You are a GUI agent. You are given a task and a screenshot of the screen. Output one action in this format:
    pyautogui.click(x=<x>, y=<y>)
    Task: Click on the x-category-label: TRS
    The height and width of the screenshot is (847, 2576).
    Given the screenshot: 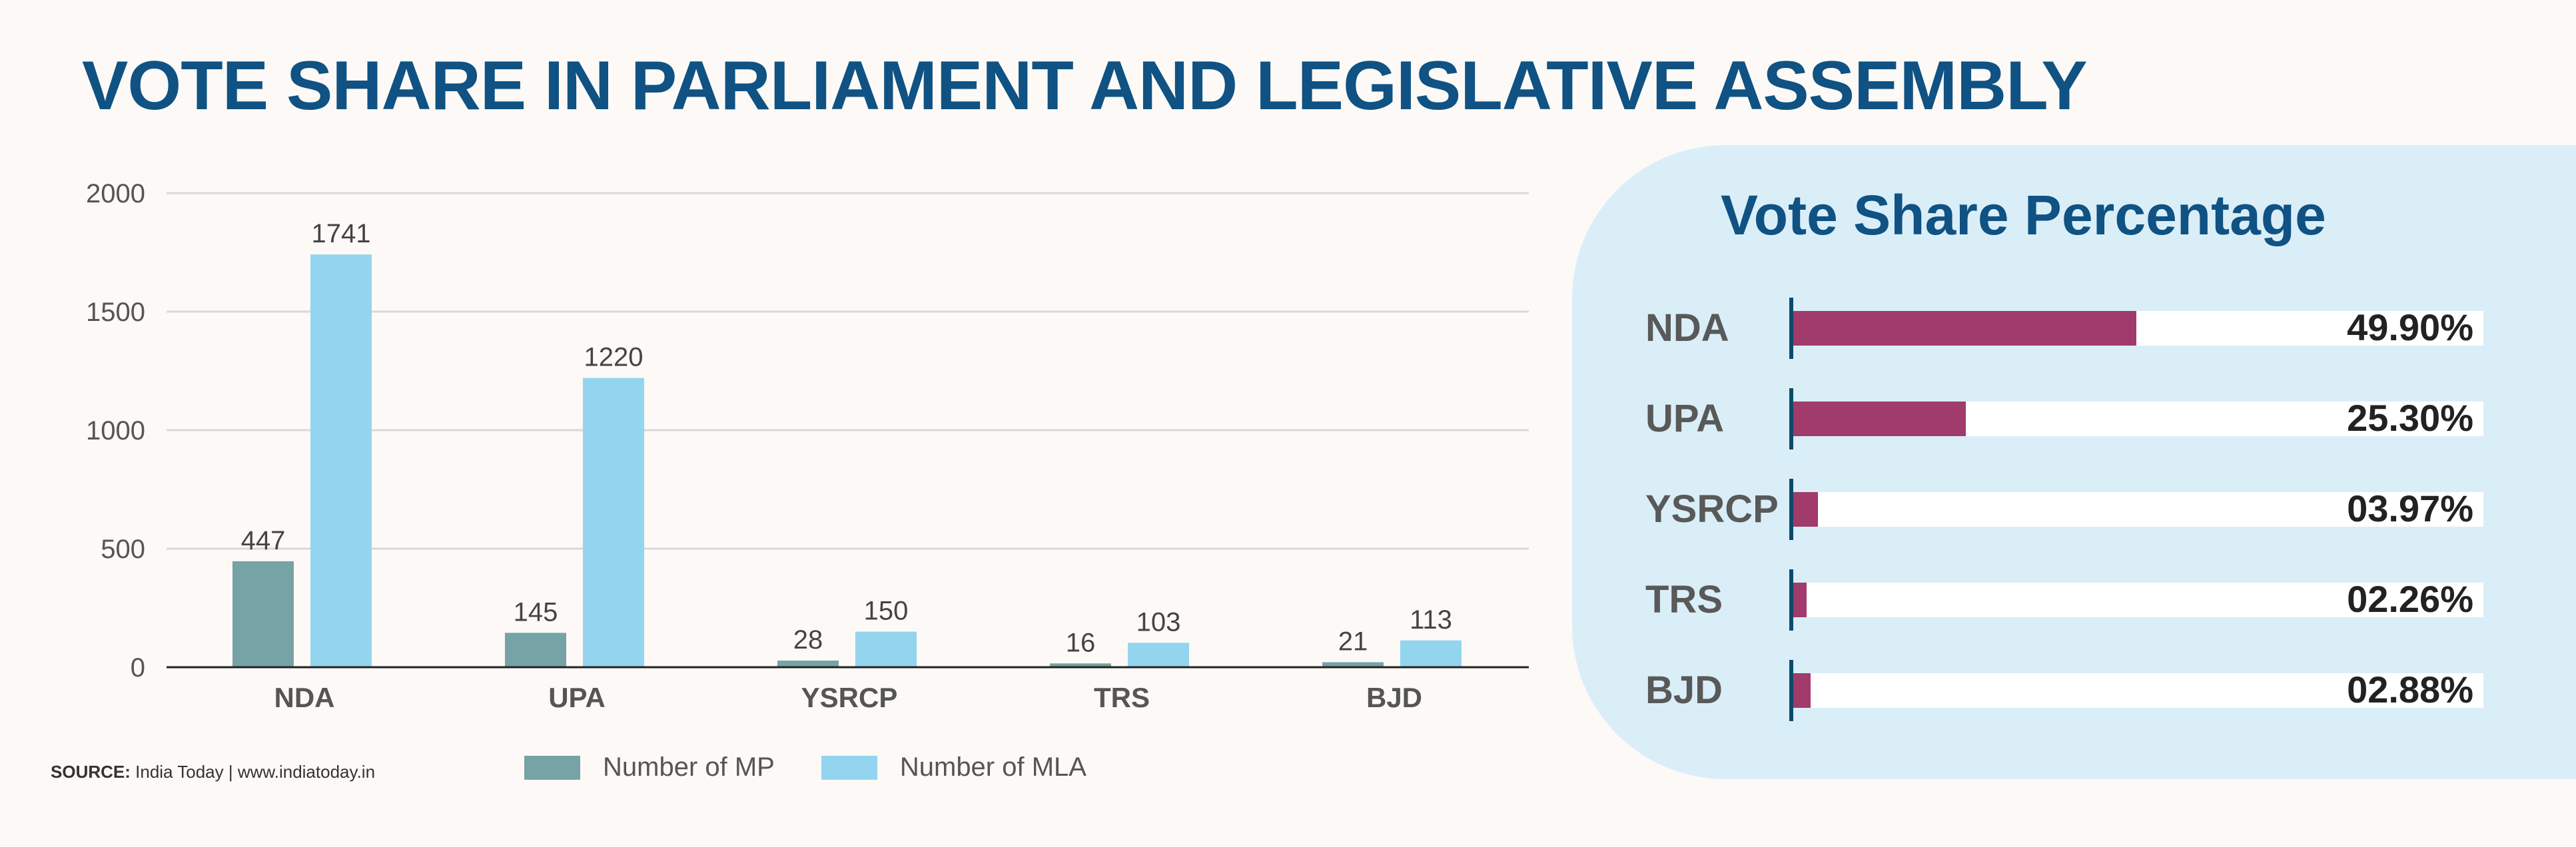 What is the action you would take?
    pyautogui.click(x=1122, y=697)
    